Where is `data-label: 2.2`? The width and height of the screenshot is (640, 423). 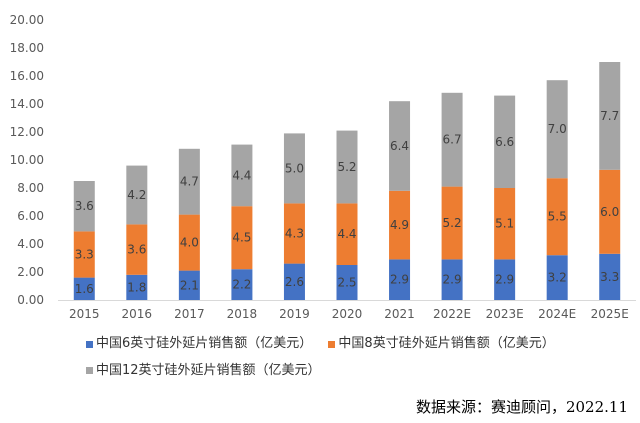
data-label: 2.2 is located at coordinates (241, 285).